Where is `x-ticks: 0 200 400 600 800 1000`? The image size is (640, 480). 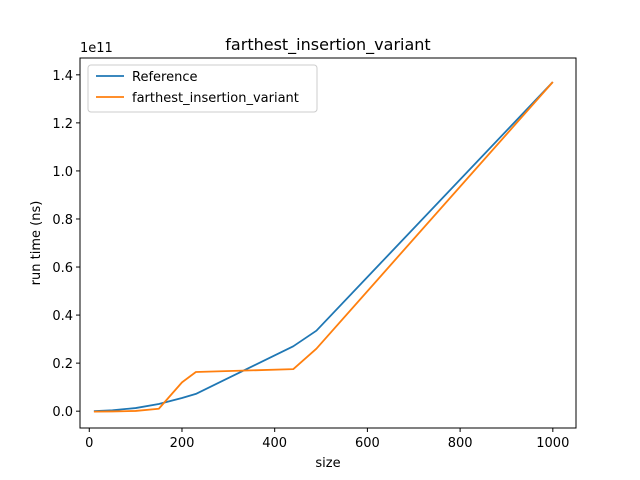 x-ticks: 0 200 400 600 800 1000 is located at coordinates (327, 439).